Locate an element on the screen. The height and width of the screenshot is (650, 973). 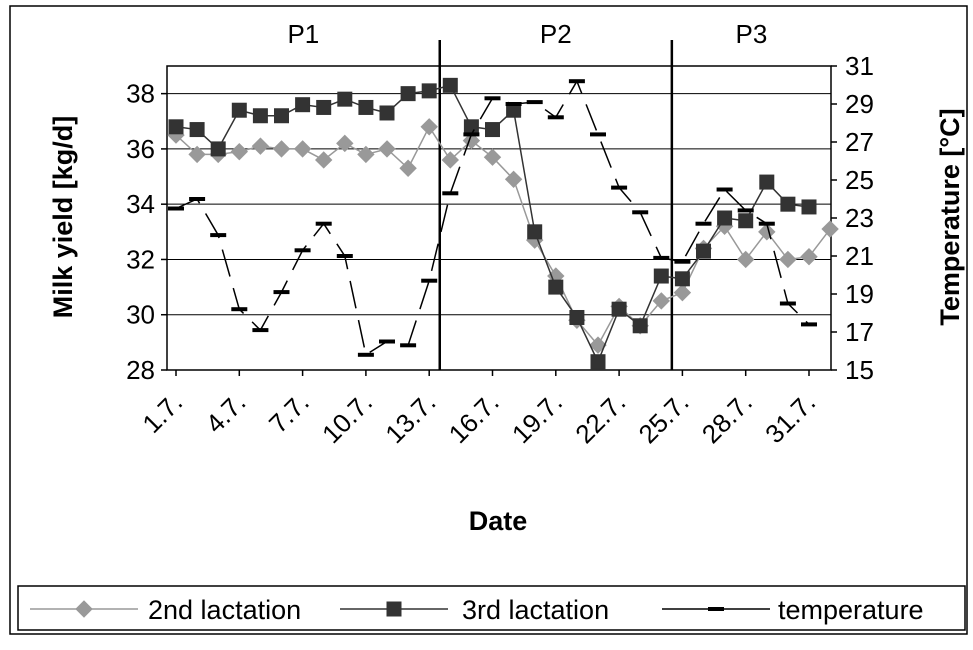
y2-axis-label: Temperature [°C] is located at coordinates (950, 216).